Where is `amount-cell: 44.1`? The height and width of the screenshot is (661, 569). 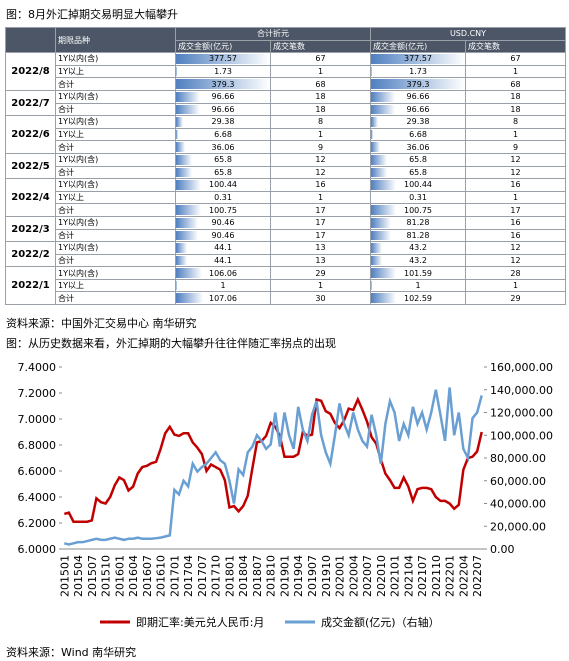
amount-cell: 44.1 is located at coordinates (223, 248).